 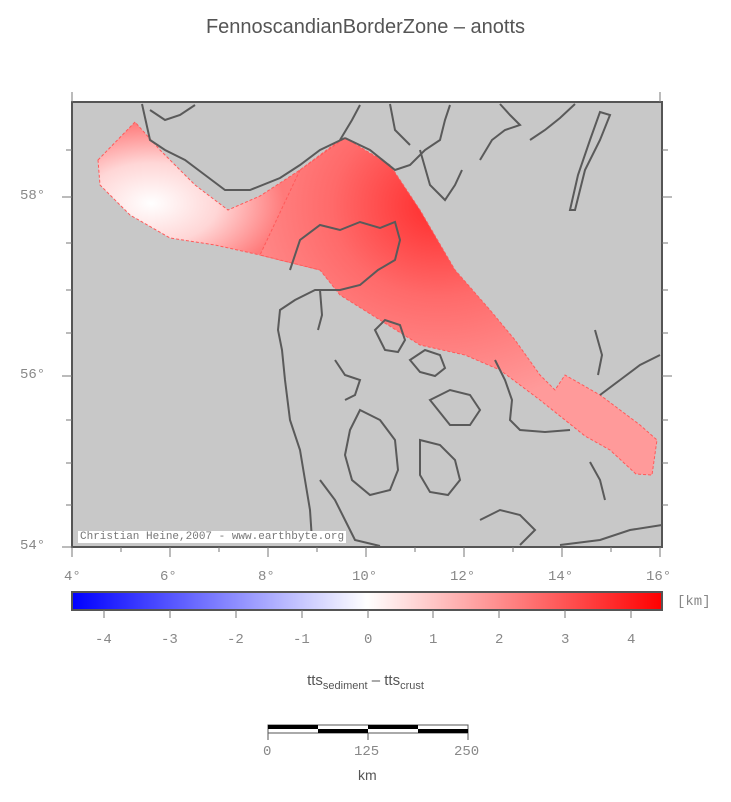 I want to click on expr-a: tts, so click(x=315, y=680).